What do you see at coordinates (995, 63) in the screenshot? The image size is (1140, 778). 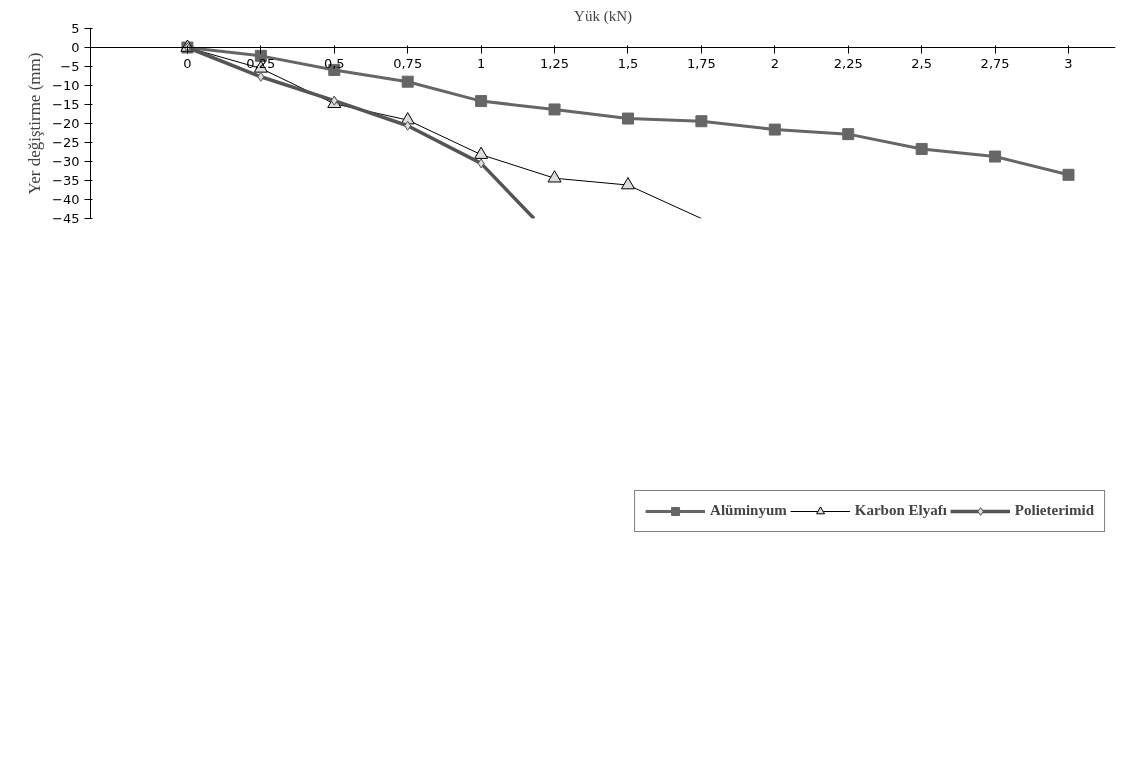 I see `x-tick-label: 2,75` at bounding box center [995, 63].